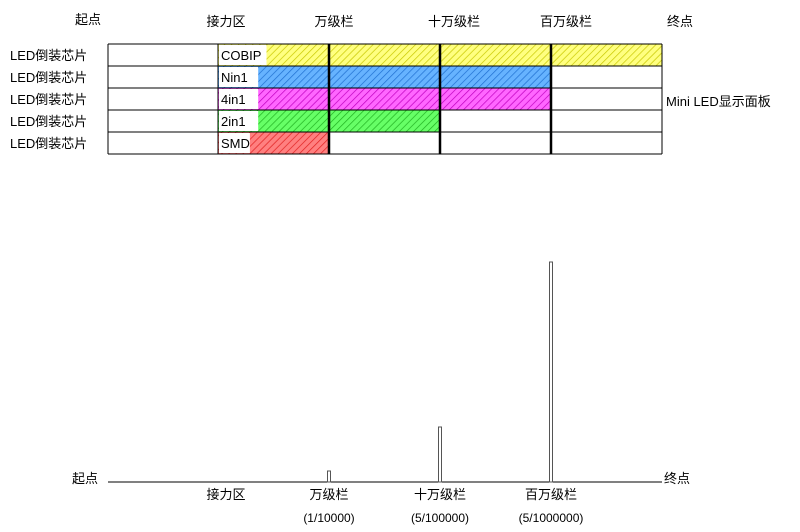 This screenshot has width=800, height=532. Describe the element at coordinates (551, 518) in the screenshot. I see `bottom-baiwan-ratio: (5/1000000)` at that location.